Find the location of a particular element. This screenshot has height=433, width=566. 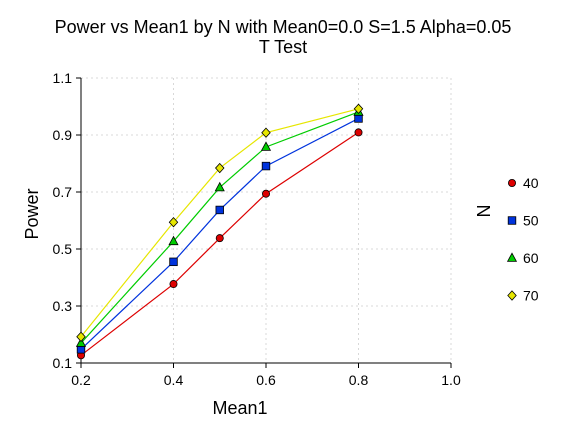

y-tick-label: 0.3 is located at coordinates (63, 306).